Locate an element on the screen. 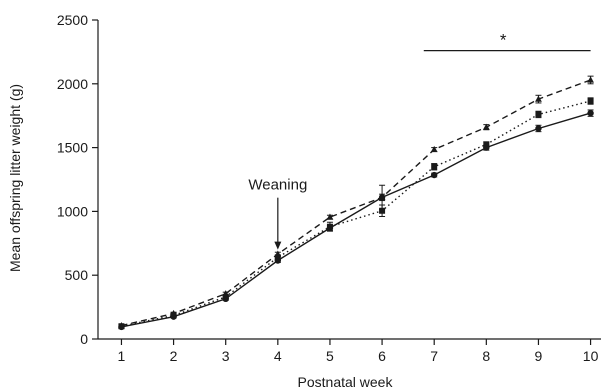 The image size is (611, 391). x-tick-label: 4 is located at coordinates (278, 356).